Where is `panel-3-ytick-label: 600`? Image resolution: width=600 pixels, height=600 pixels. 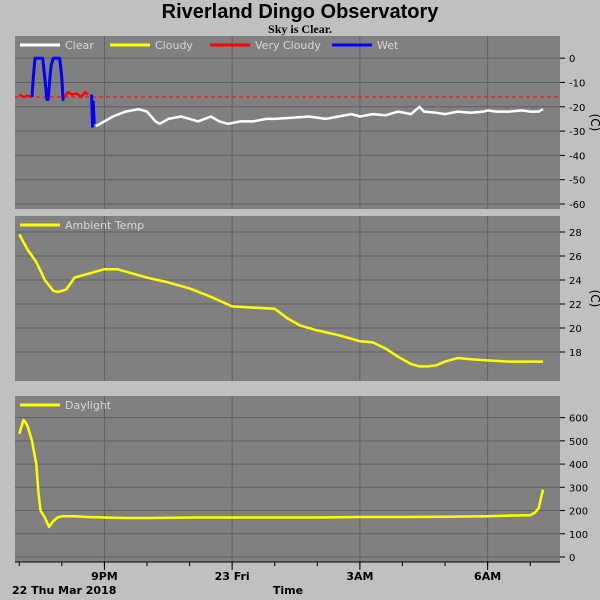 panel-3-ytick-label: 600 is located at coordinates (578, 419).